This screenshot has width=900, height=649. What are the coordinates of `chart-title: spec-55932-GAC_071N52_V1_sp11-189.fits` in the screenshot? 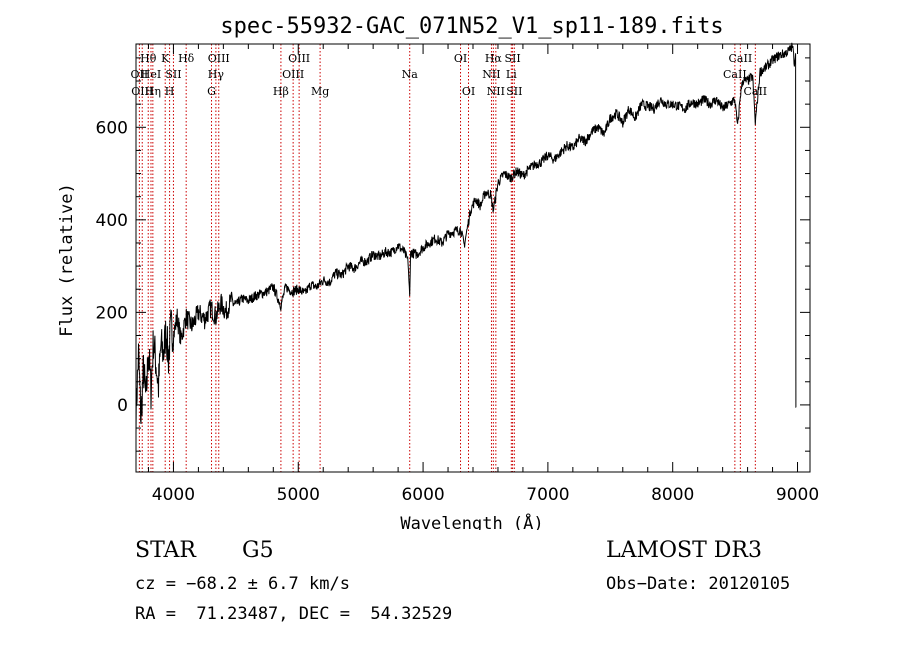 It's located at (471, 26).